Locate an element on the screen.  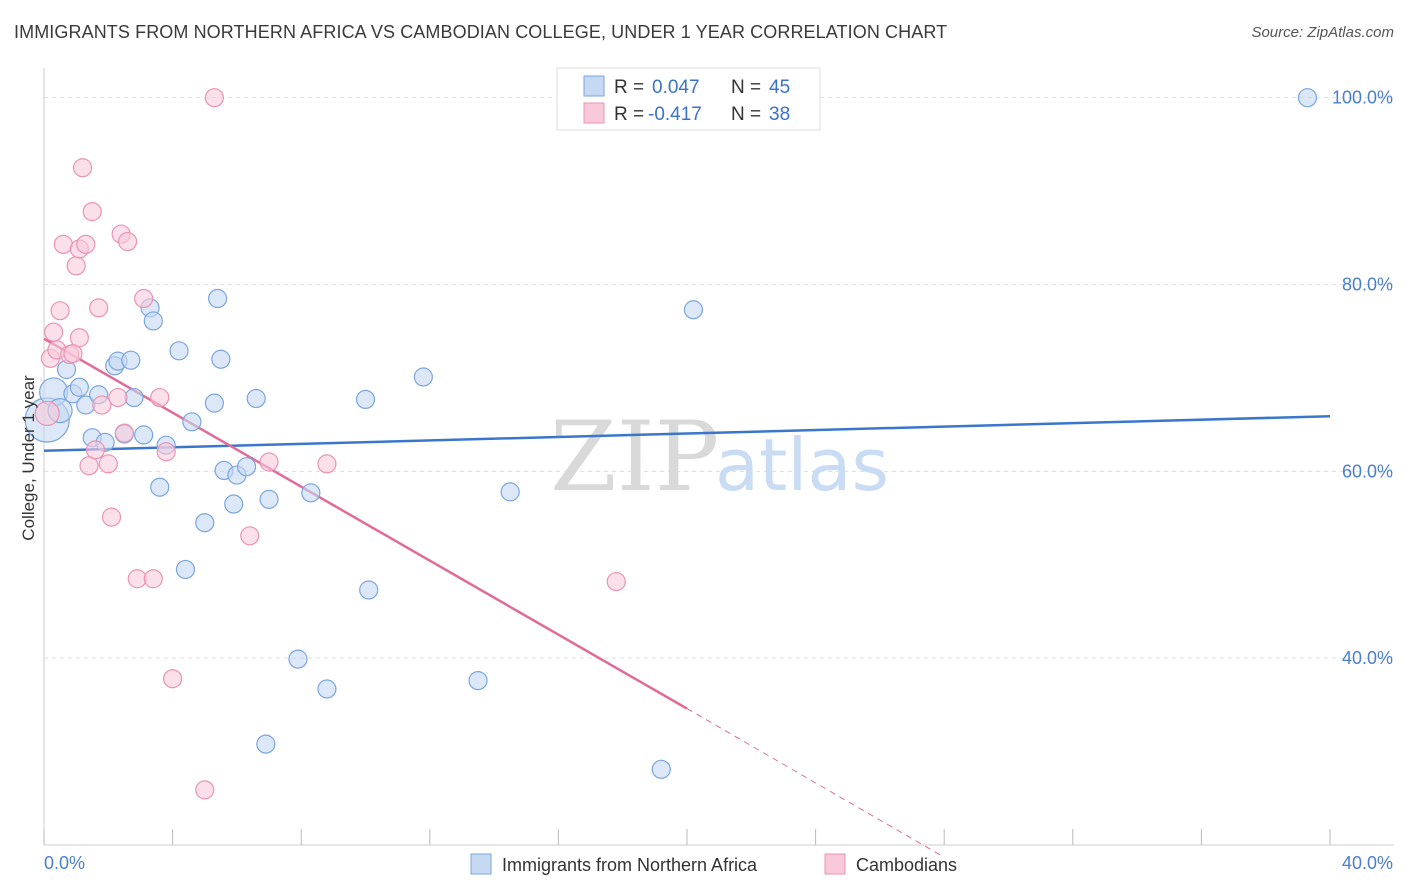
legend-r-value-2: -0.417 is located at coordinates (675, 114).